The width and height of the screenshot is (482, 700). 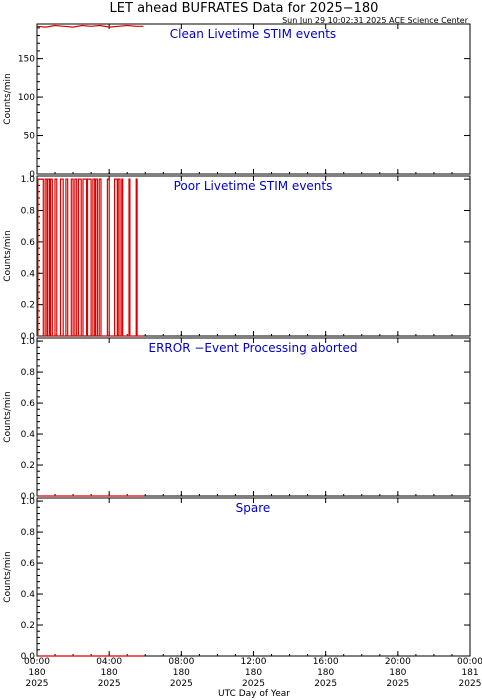 I want to click on x-tick-label: 181, so click(x=469, y=673).